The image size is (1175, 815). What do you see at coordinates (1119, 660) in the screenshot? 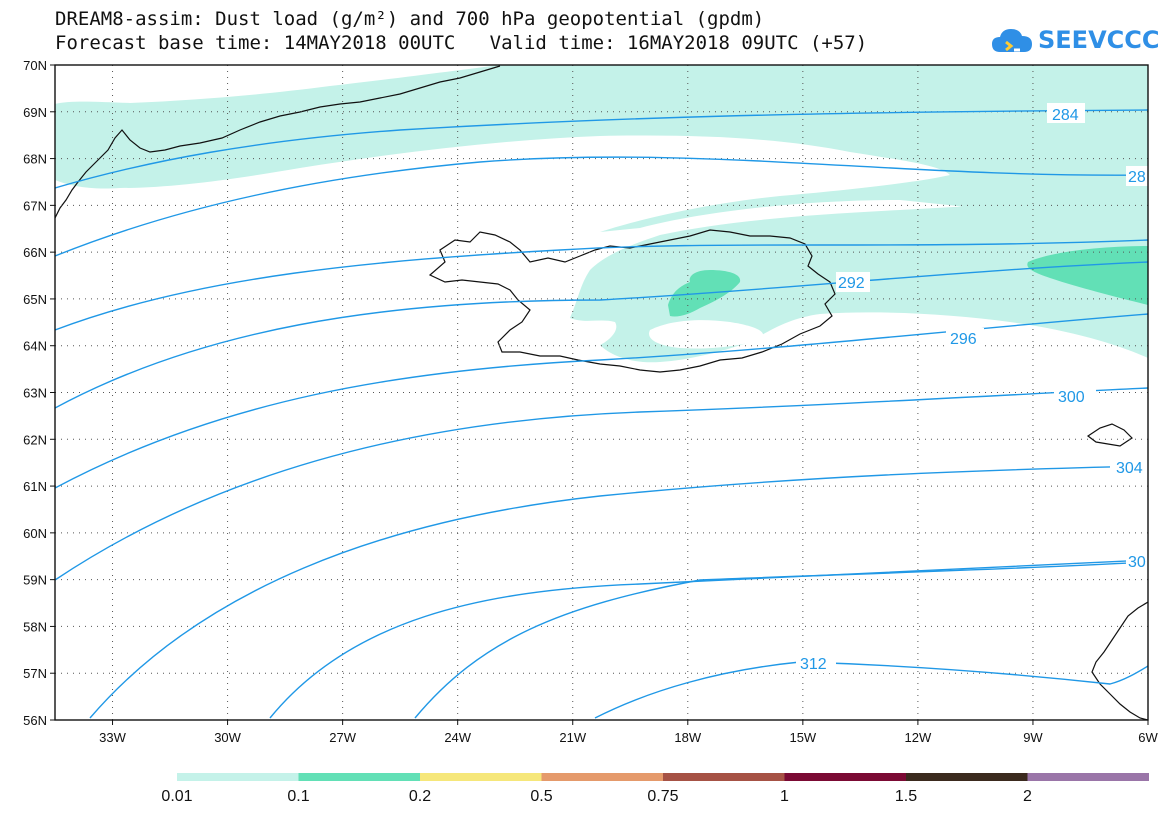
I see `scotland-coast` at bounding box center [1119, 660].